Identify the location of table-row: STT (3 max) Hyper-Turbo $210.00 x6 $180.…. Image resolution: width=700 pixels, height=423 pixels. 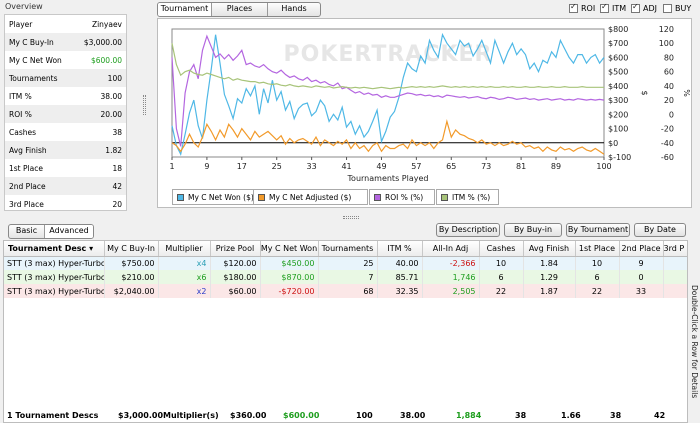
(345, 277).